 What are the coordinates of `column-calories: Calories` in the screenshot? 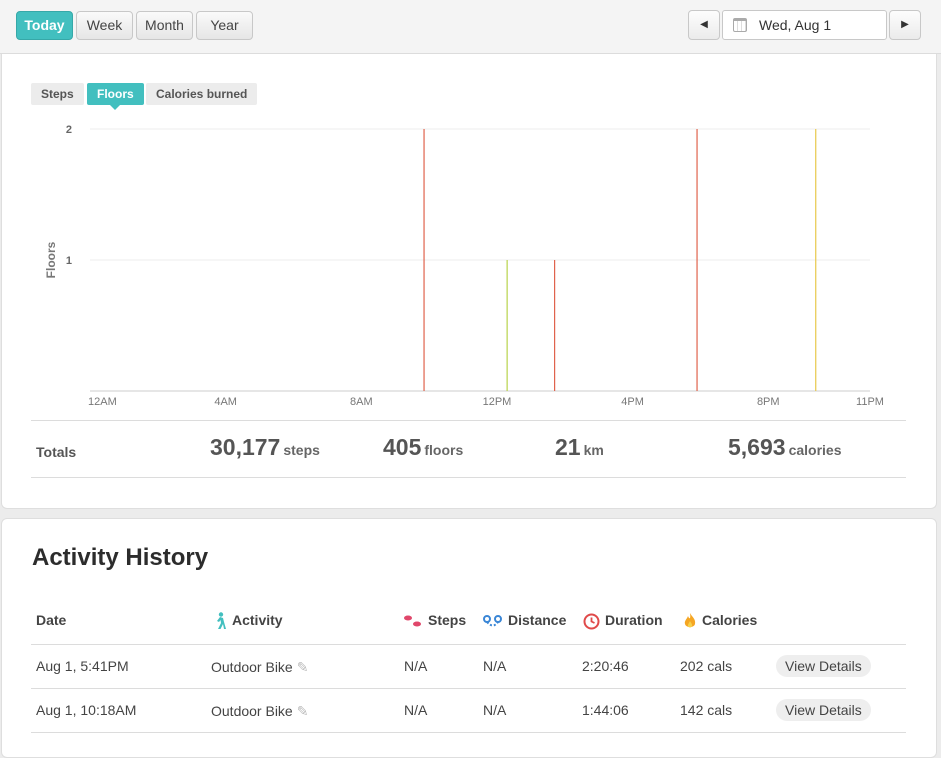 It's located at (720, 621).